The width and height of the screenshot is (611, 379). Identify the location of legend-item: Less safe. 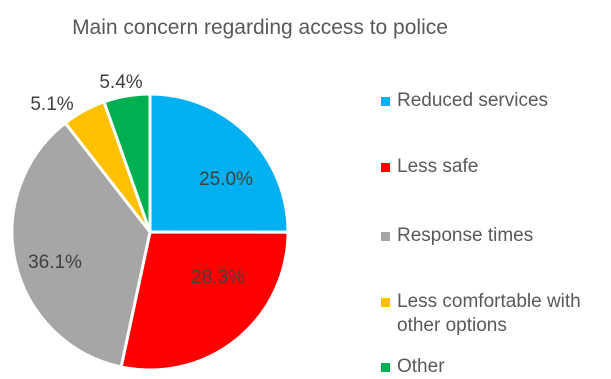
(496, 167).